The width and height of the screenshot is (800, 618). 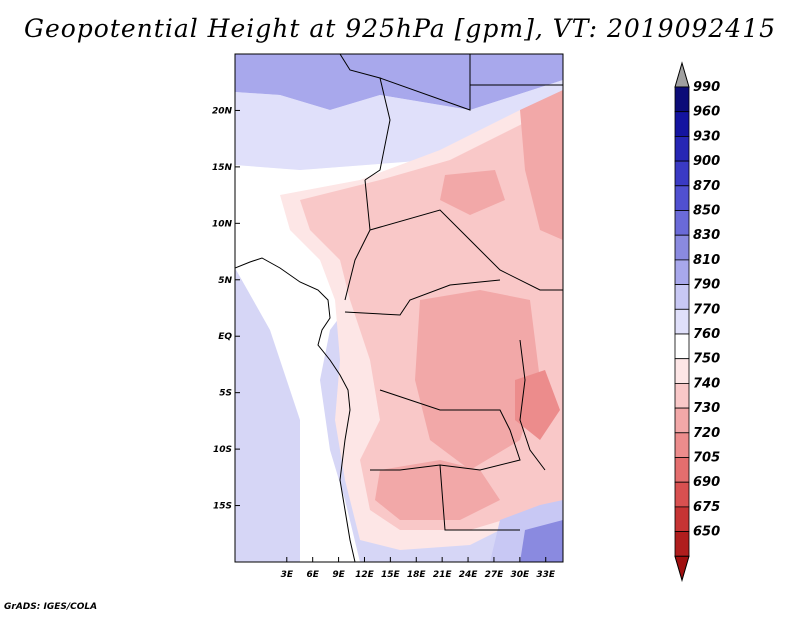 I want to click on lon-tick-label: 30E, so click(x=520, y=575).